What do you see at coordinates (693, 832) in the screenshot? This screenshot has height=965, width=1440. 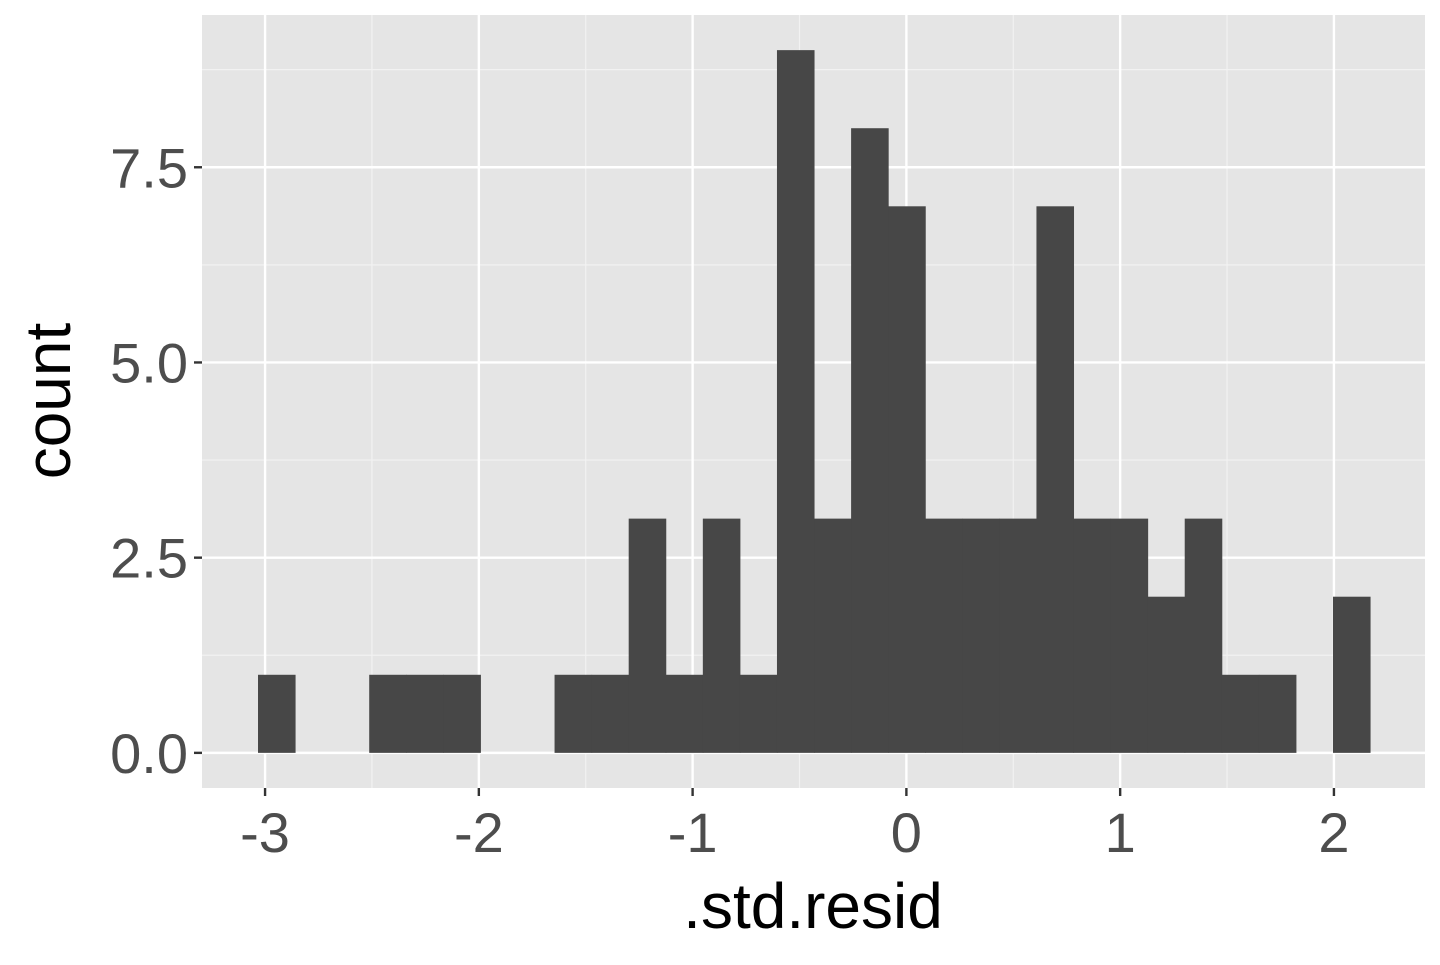 I see `x-tick-label: -1` at bounding box center [693, 832].